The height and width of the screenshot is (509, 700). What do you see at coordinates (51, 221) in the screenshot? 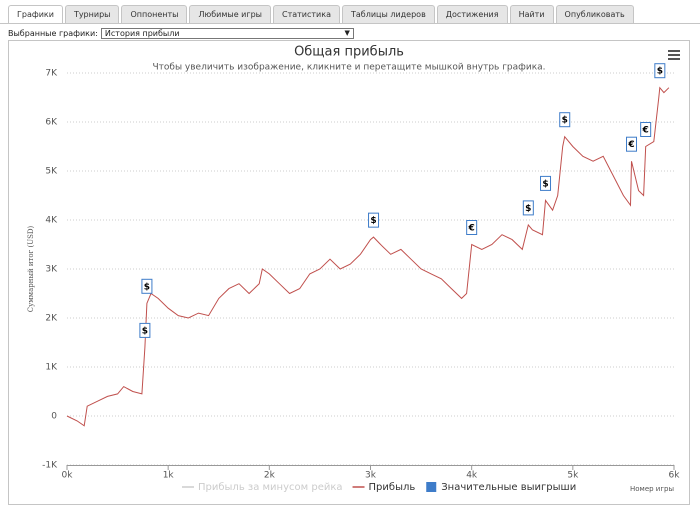
I see `y-tick-label: 4K` at bounding box center [51, 221].